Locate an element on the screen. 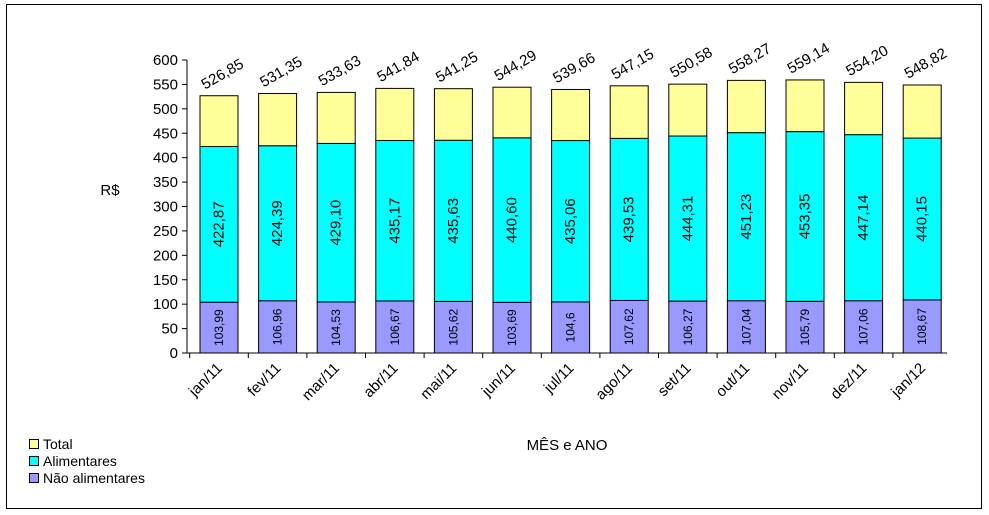 The height and width of the screenshot is (515, 989). y-tick-label: 450 is located at coordinates (165, 133).